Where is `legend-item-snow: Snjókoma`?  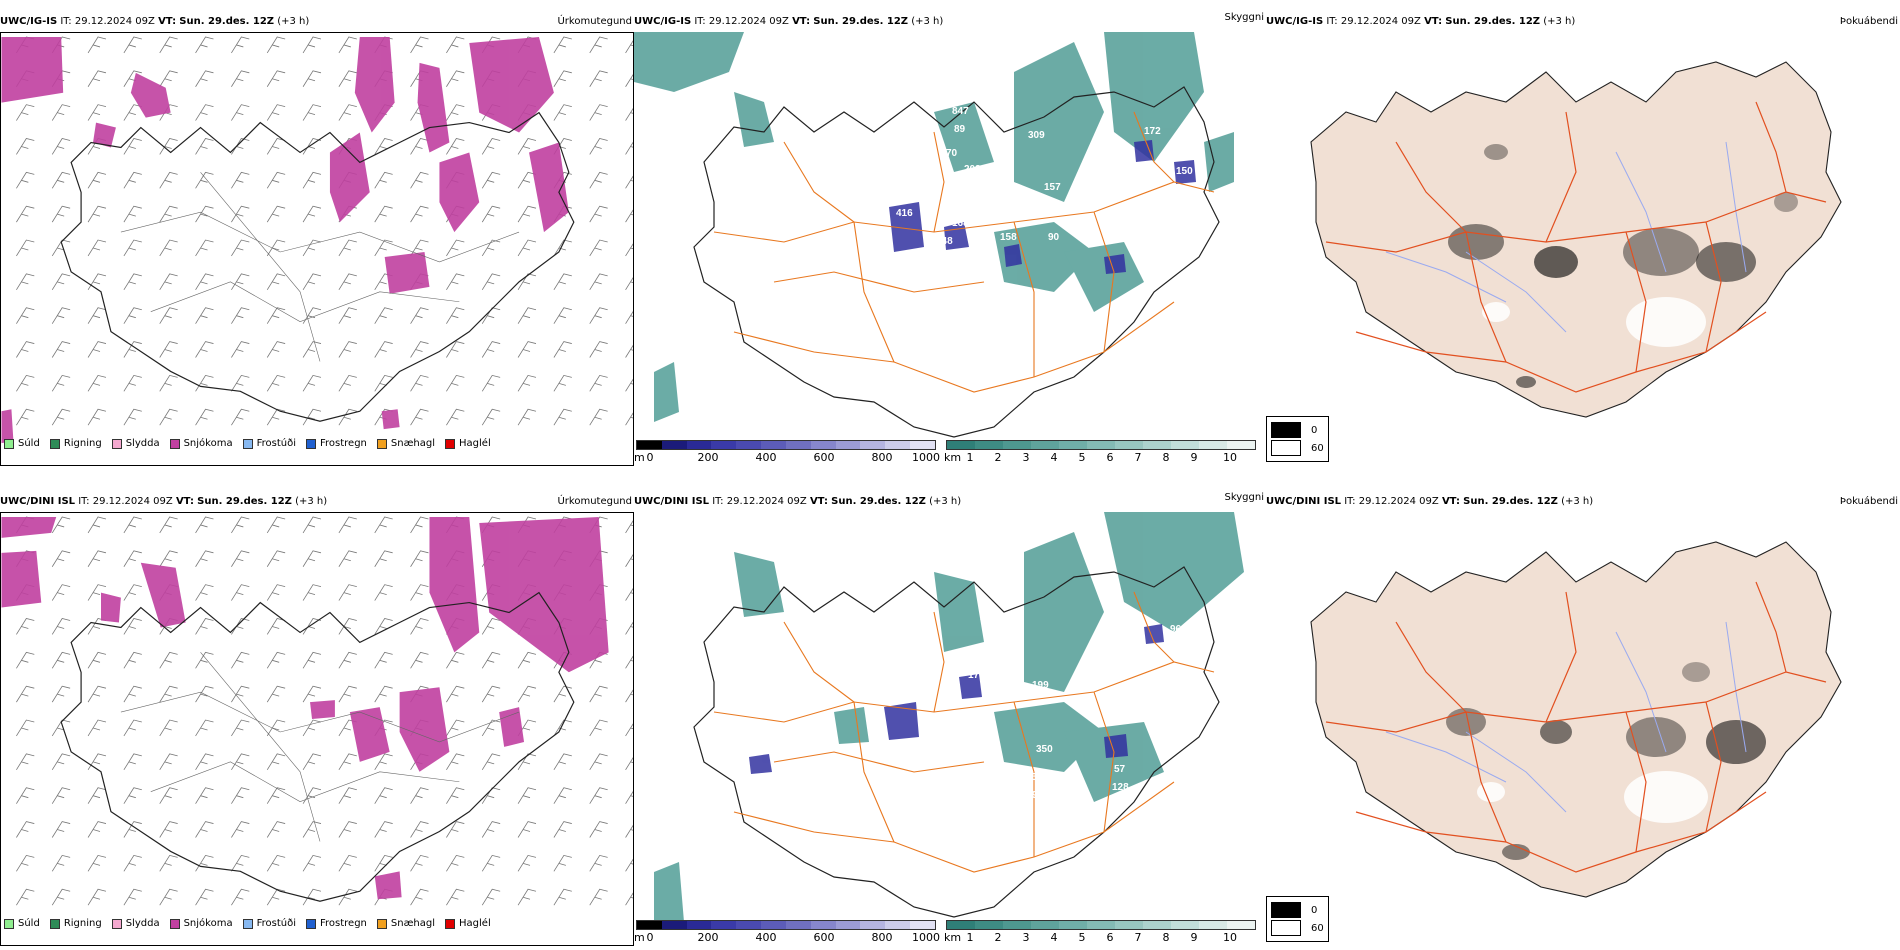
legend-item-snow: Snjókoma is located at coordinates (201, 923).